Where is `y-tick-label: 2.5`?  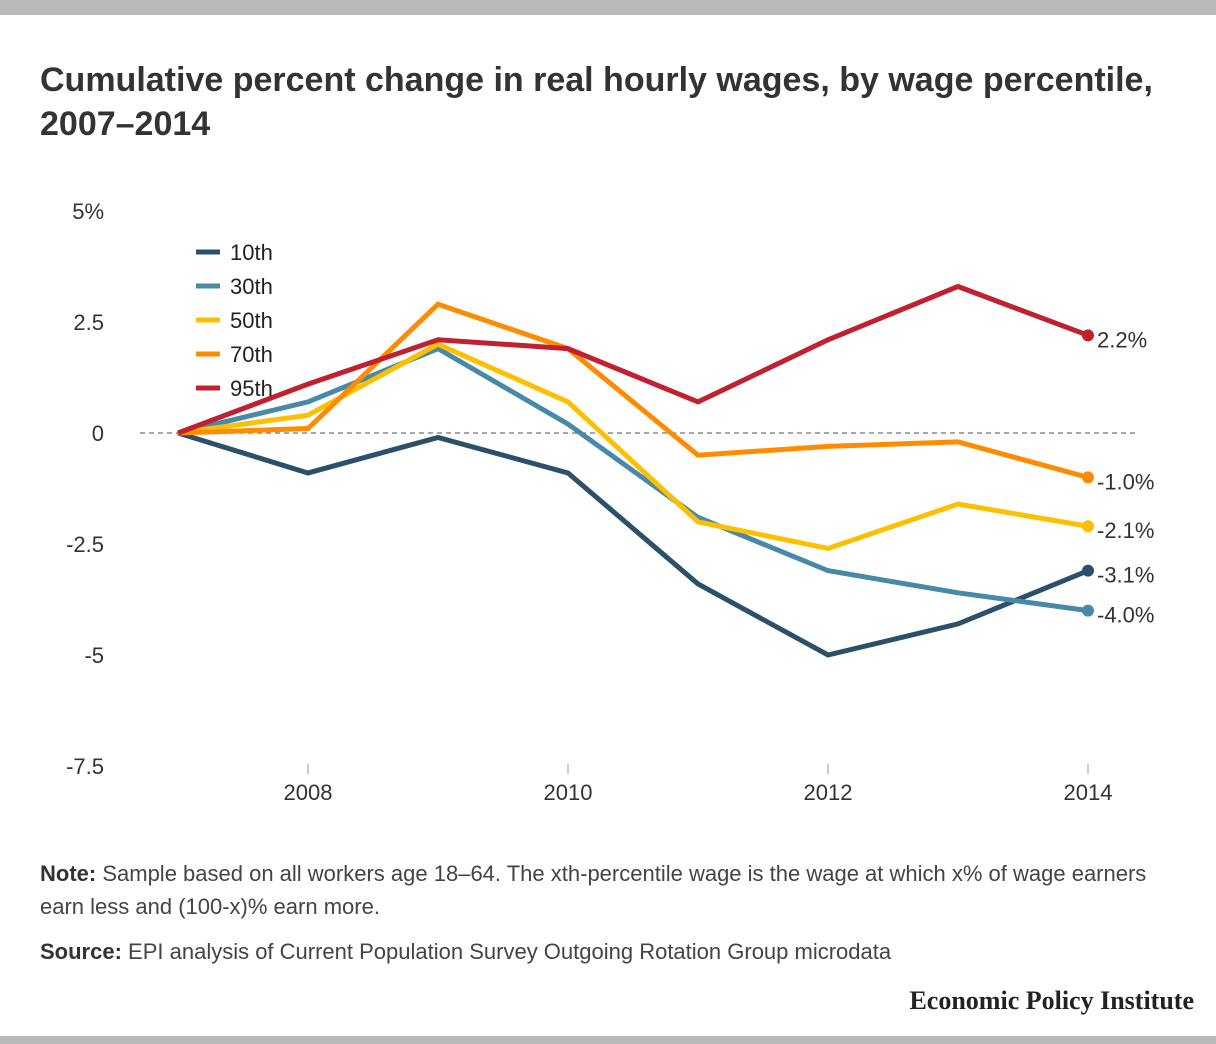 y-tick-label: 2.5 is located at coordinates (88, 322).